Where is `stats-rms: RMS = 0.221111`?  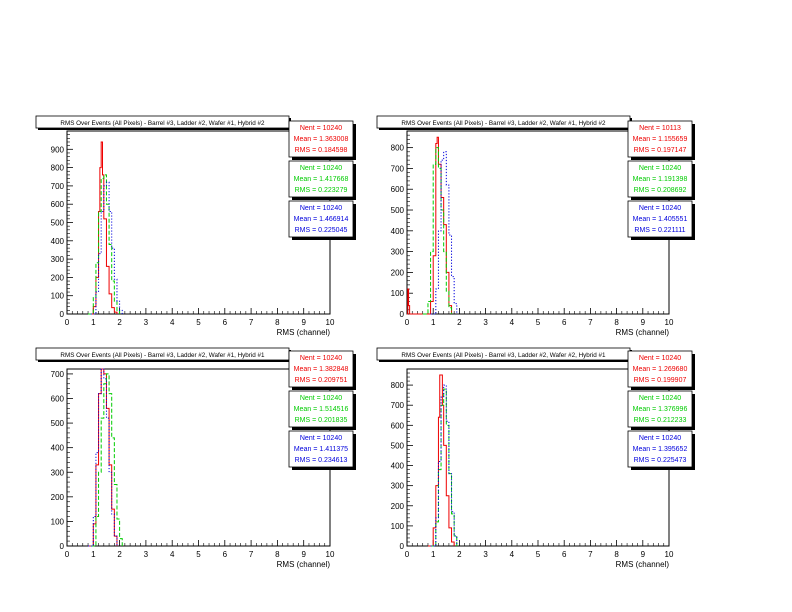 stats-rms: RMS = 0.221111 is located at coordinates (659, 230).